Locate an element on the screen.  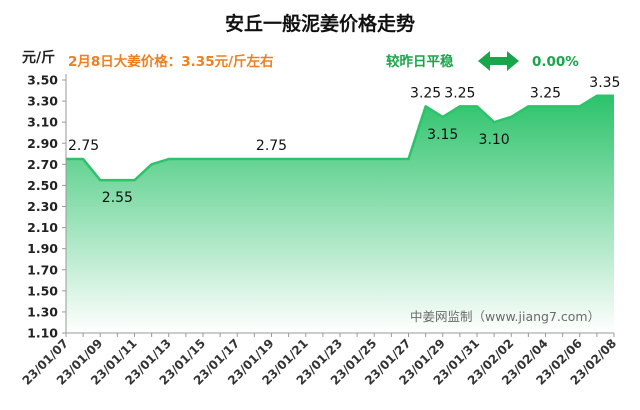
y-tick-label: 3.10 is located at coordinates (42, 122).